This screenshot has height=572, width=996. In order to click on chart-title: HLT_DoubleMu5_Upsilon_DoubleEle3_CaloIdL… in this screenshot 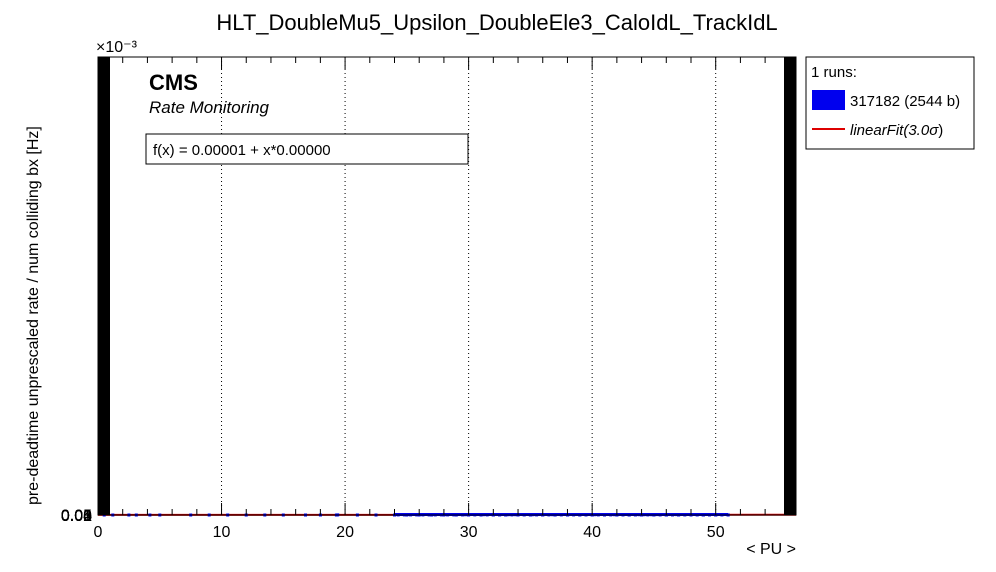, I will do `click(496, 22)`.